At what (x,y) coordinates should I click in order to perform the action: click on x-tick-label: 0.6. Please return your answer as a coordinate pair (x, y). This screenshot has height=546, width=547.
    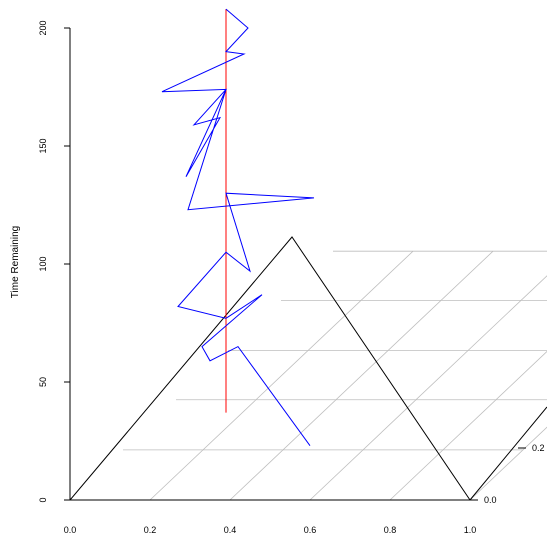
    Looking at the image, I should click on (310, 530).